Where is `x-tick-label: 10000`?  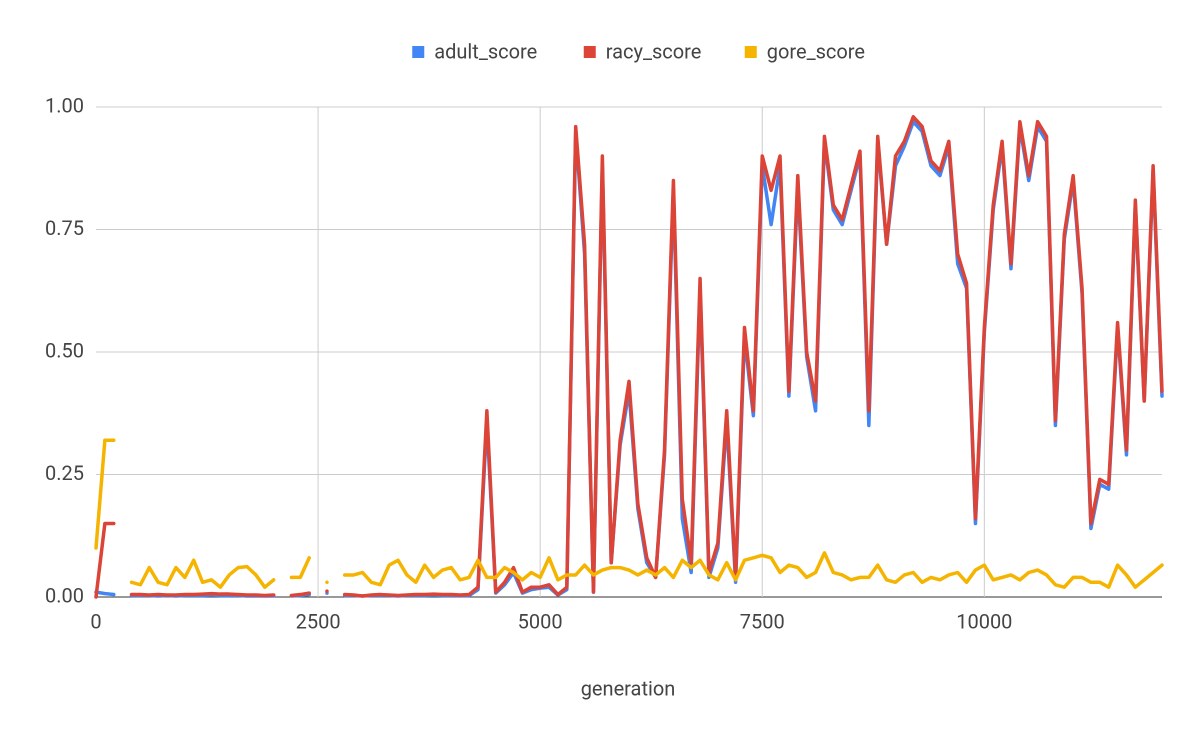
x-tick-label: 10000 is located at coordinates (984, 621).